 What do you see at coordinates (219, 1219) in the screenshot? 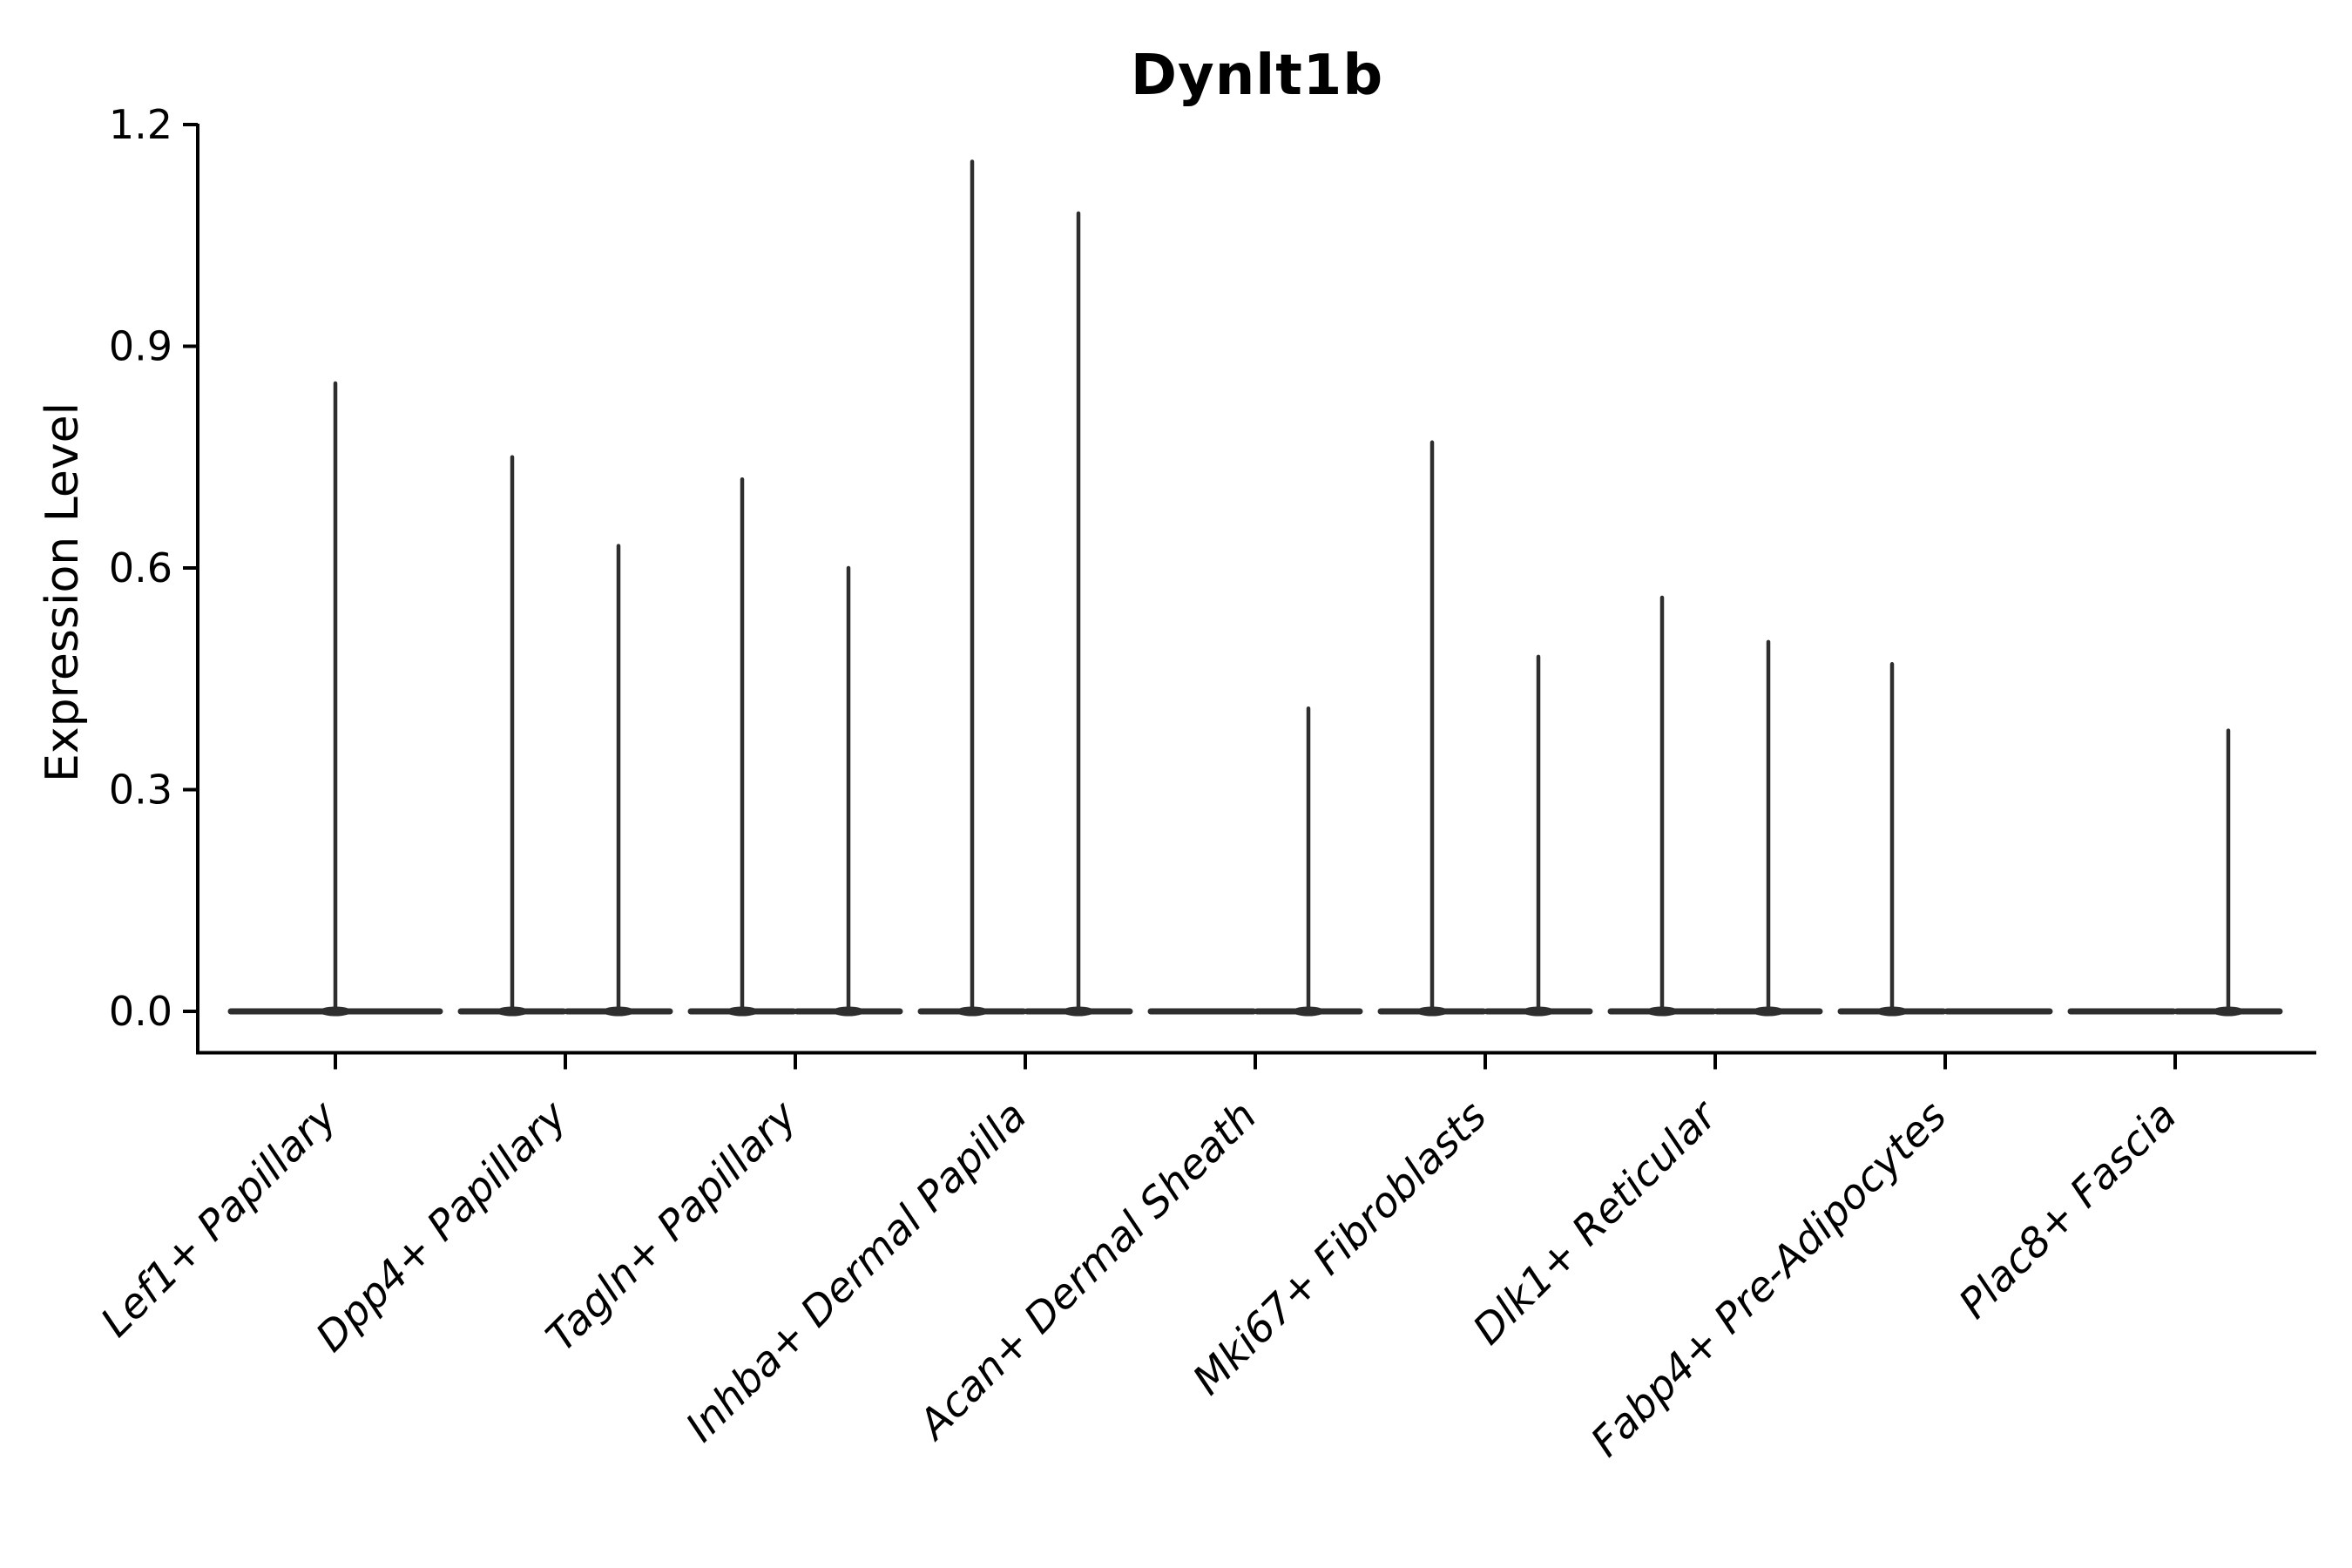
I see `x-tick-label: Lef1+ Papillary` at bounding box center [219, 1219].